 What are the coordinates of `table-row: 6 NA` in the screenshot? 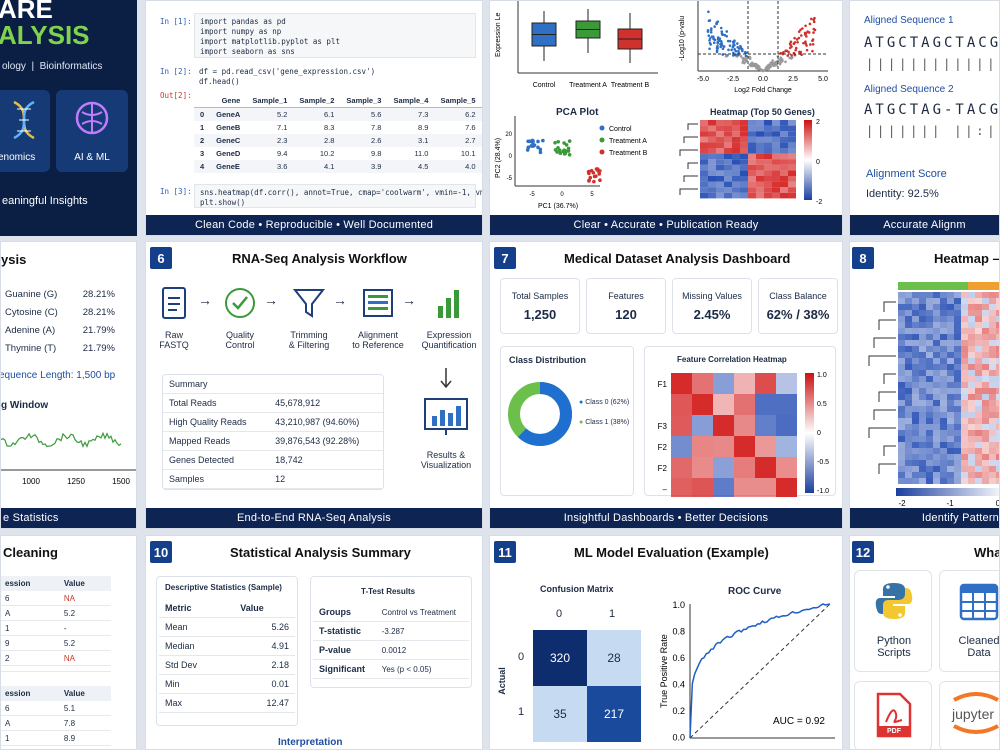 It's located at (56, 598).